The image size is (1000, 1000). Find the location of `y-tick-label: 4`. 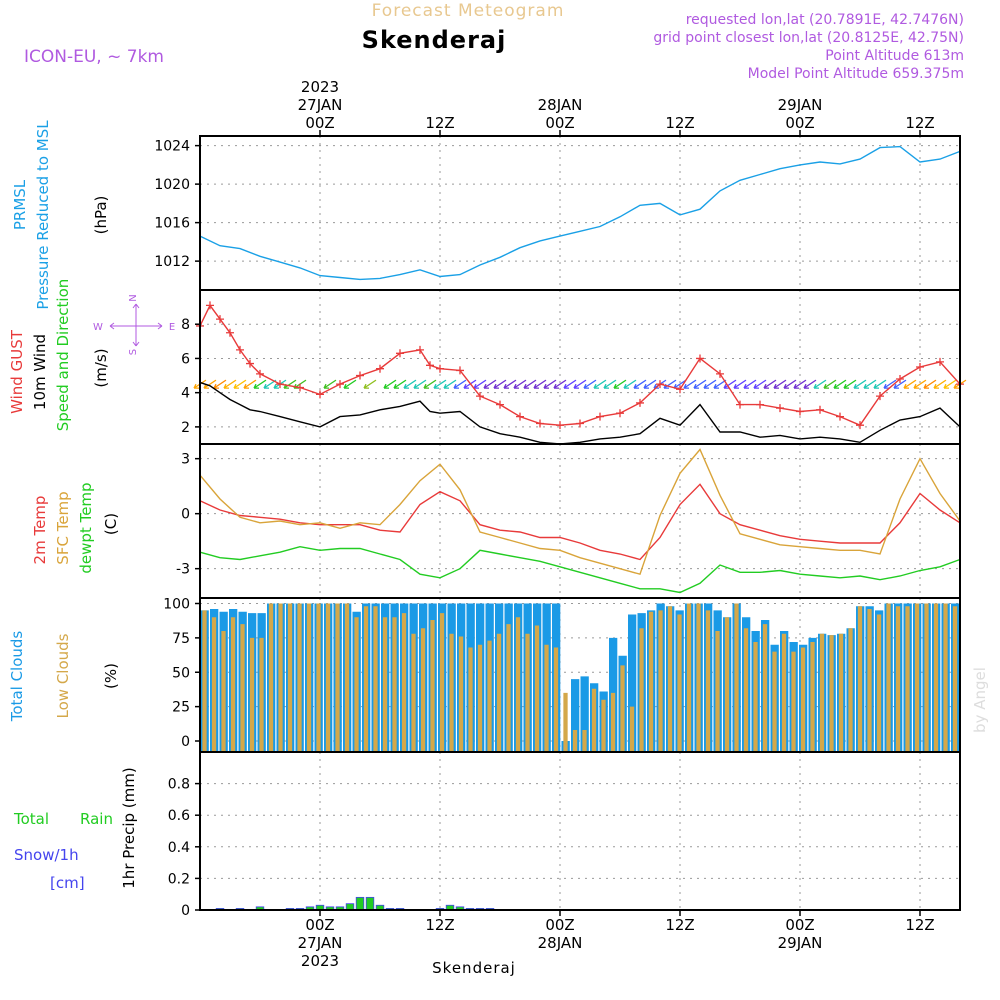

y-tick-label: 4 is located at coordinates (185, 394).